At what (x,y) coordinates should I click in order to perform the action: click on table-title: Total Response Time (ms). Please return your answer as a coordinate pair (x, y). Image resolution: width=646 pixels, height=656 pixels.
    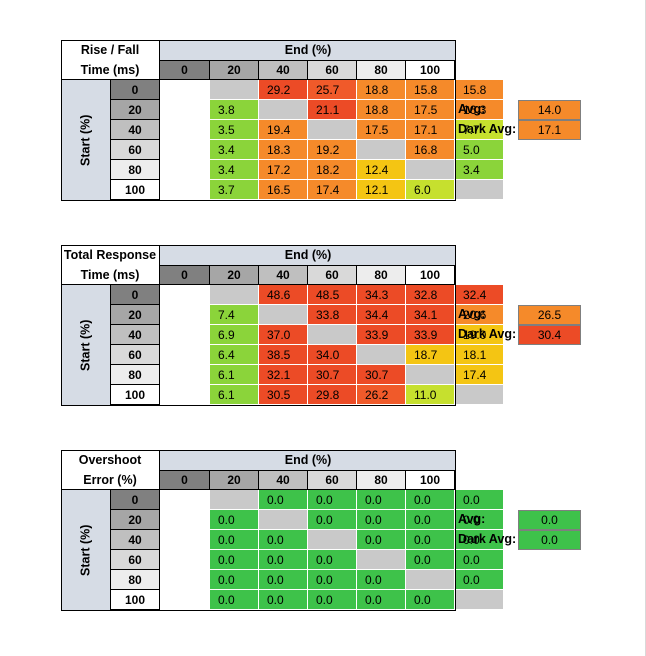
    Looking at the image, I should click on (110, 265).